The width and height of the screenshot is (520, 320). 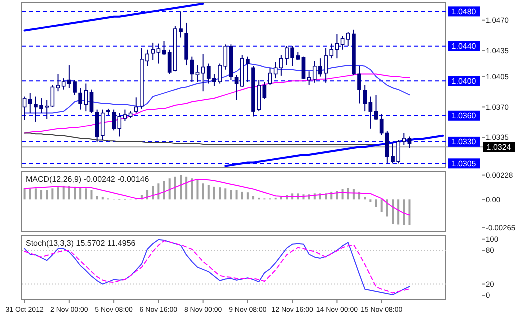 I want to click on chart-title: MACD(12,26,9) -0.00242 -0.00146, so click(x=88, y=179).